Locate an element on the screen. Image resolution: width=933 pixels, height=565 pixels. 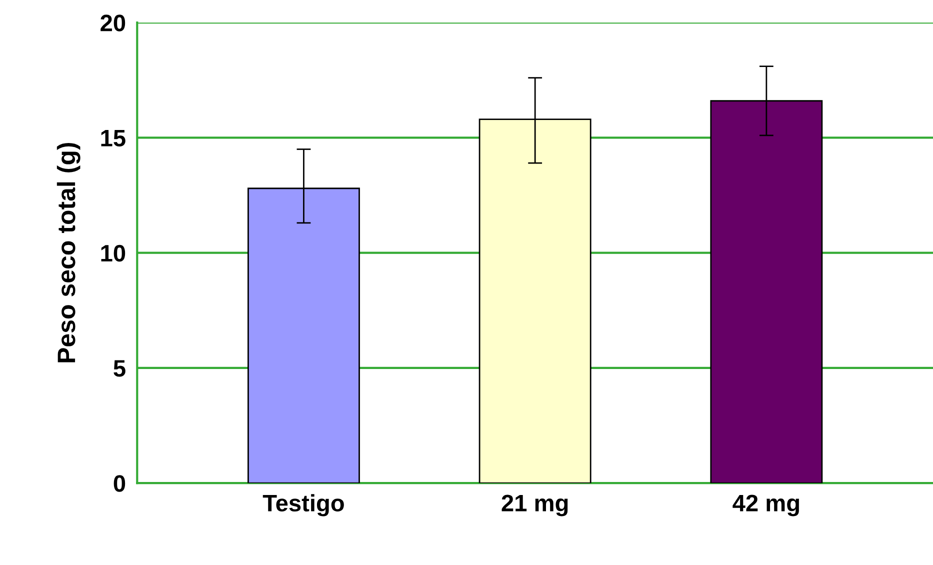
x-tick-label: 21 mg is located at coordinates (535, 505).